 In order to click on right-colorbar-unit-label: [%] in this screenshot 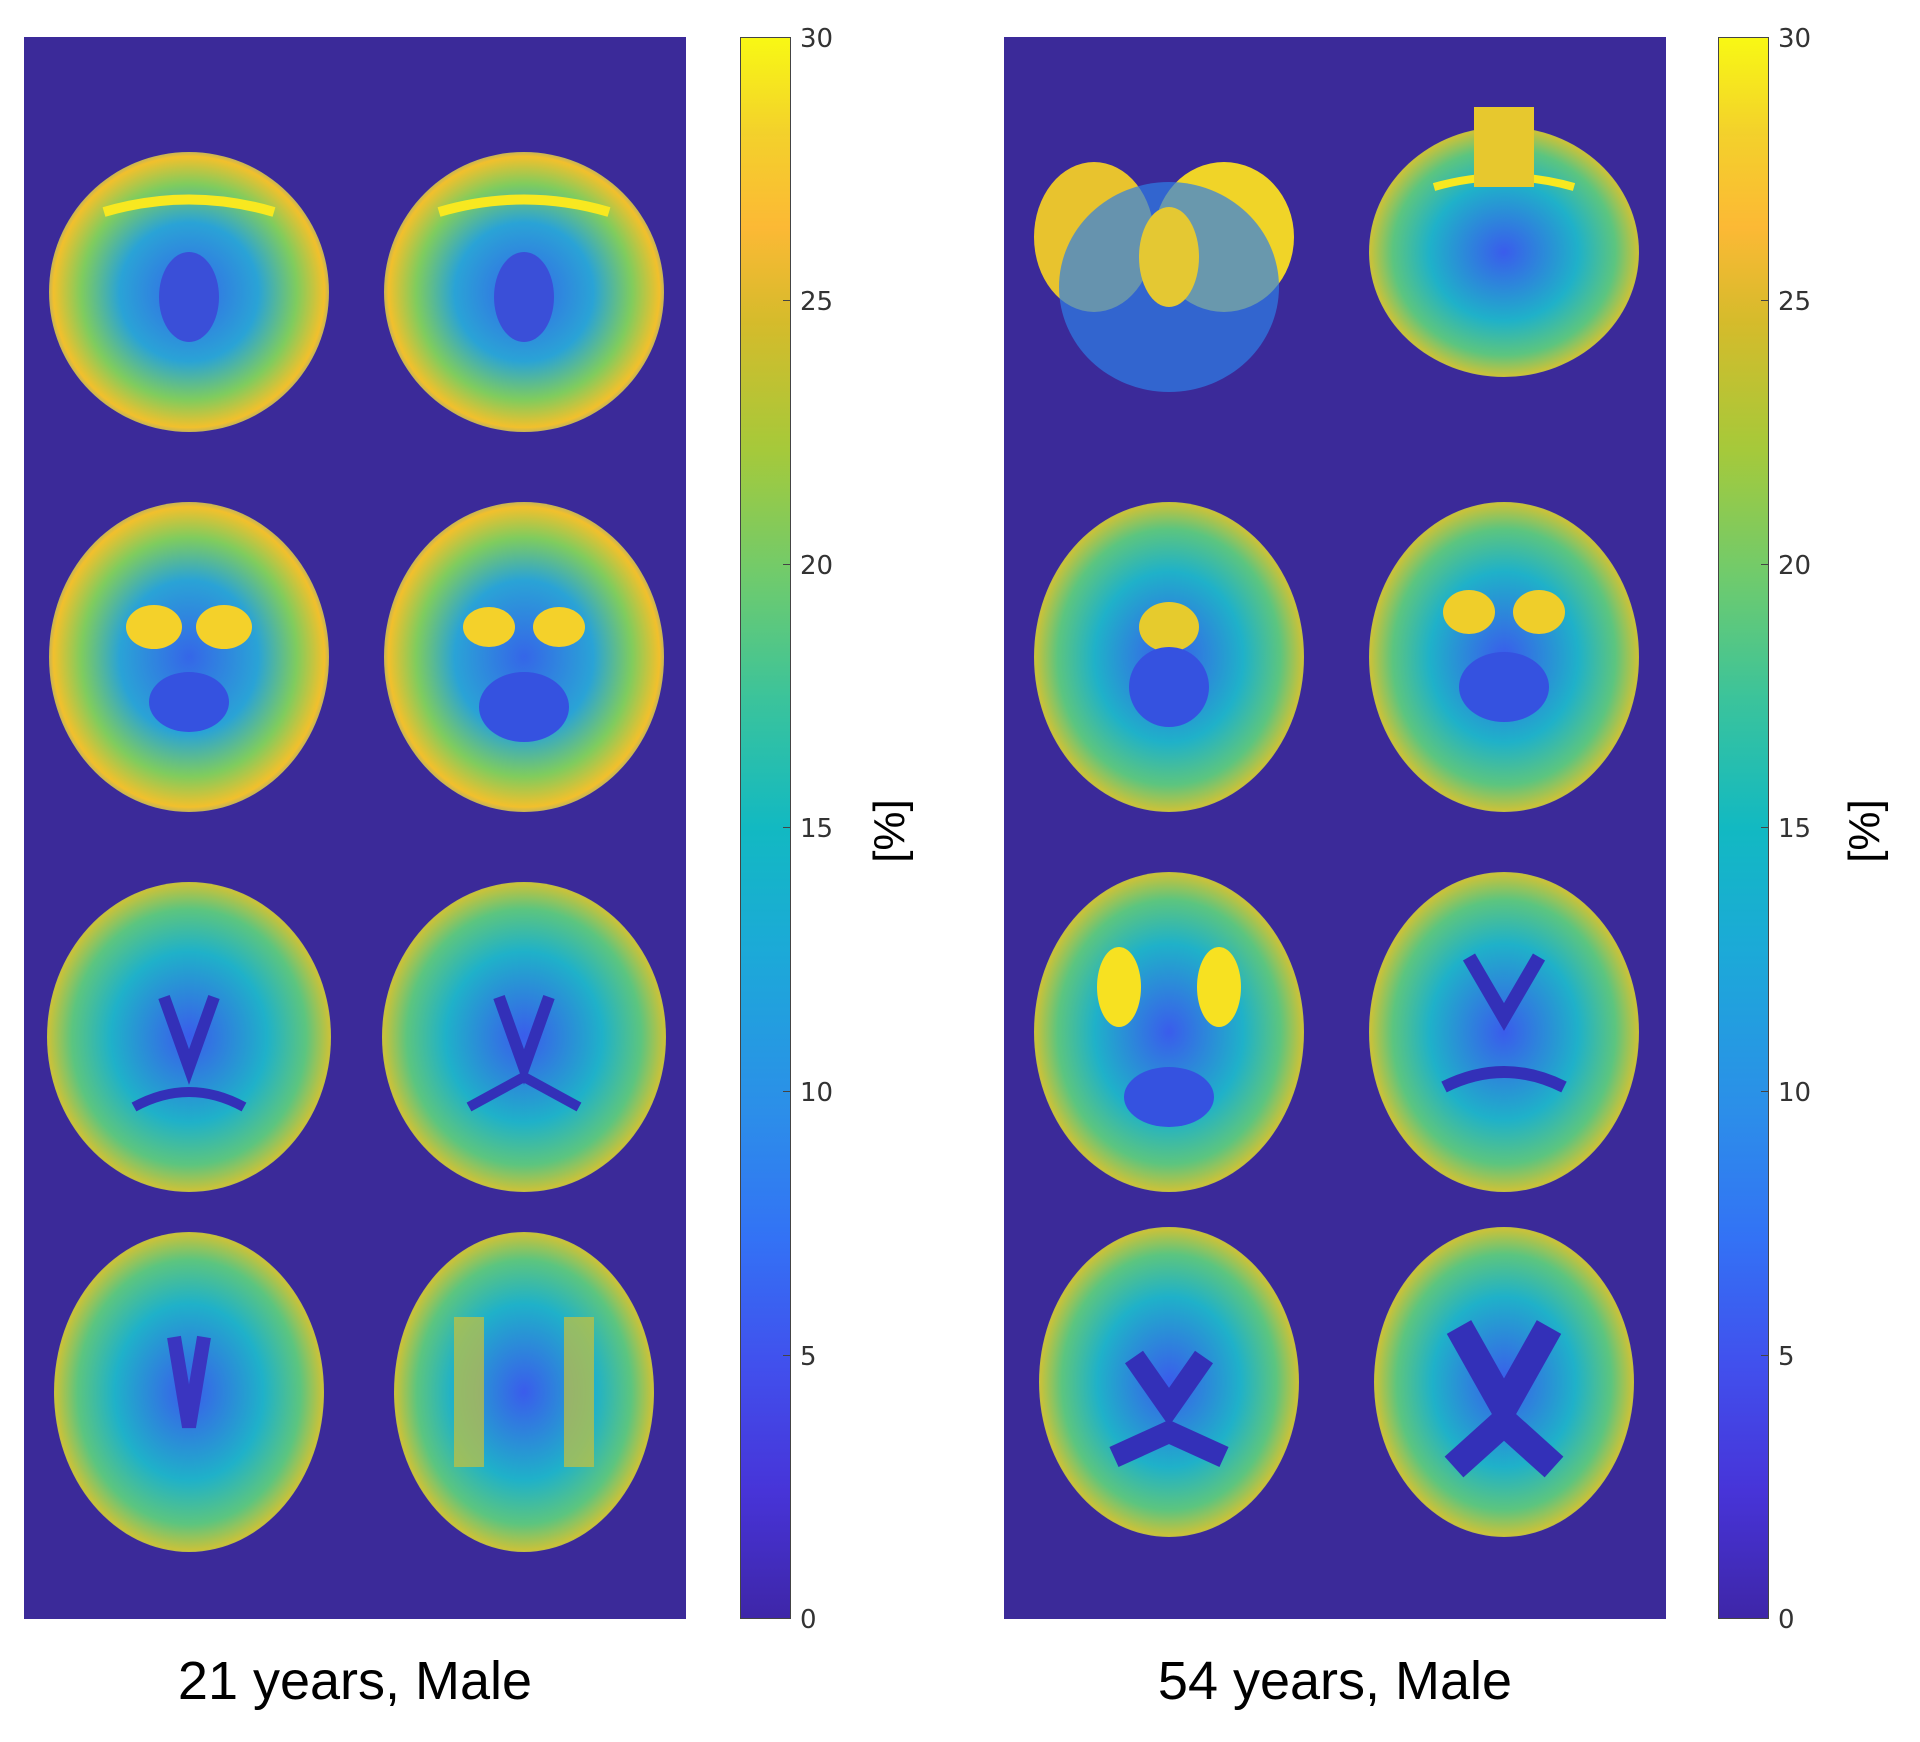, I will do `click(1864, 831)`.